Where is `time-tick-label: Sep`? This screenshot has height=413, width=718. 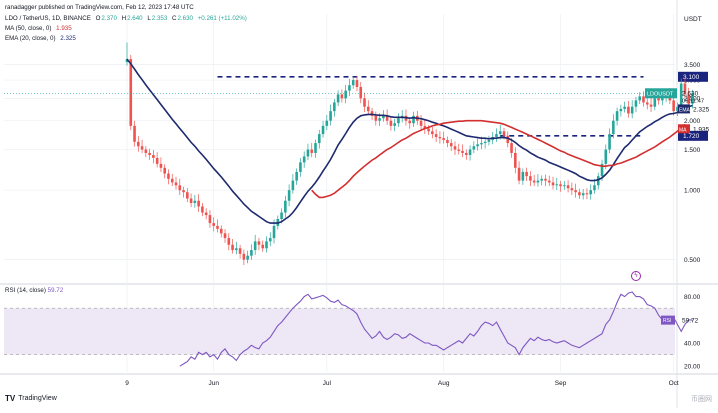 time-tick-label: Sep is located at coordinates (561, 383).